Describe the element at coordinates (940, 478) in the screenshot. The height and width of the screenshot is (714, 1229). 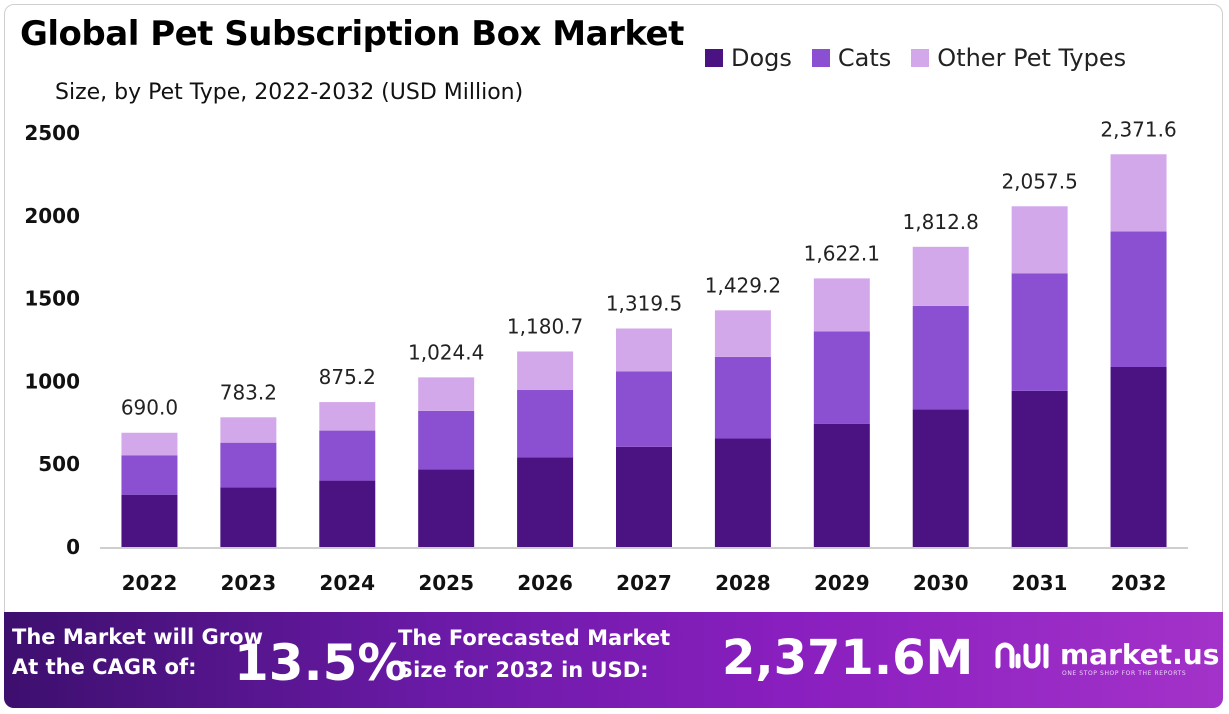
I see `bar-dogs-2030` at that location.